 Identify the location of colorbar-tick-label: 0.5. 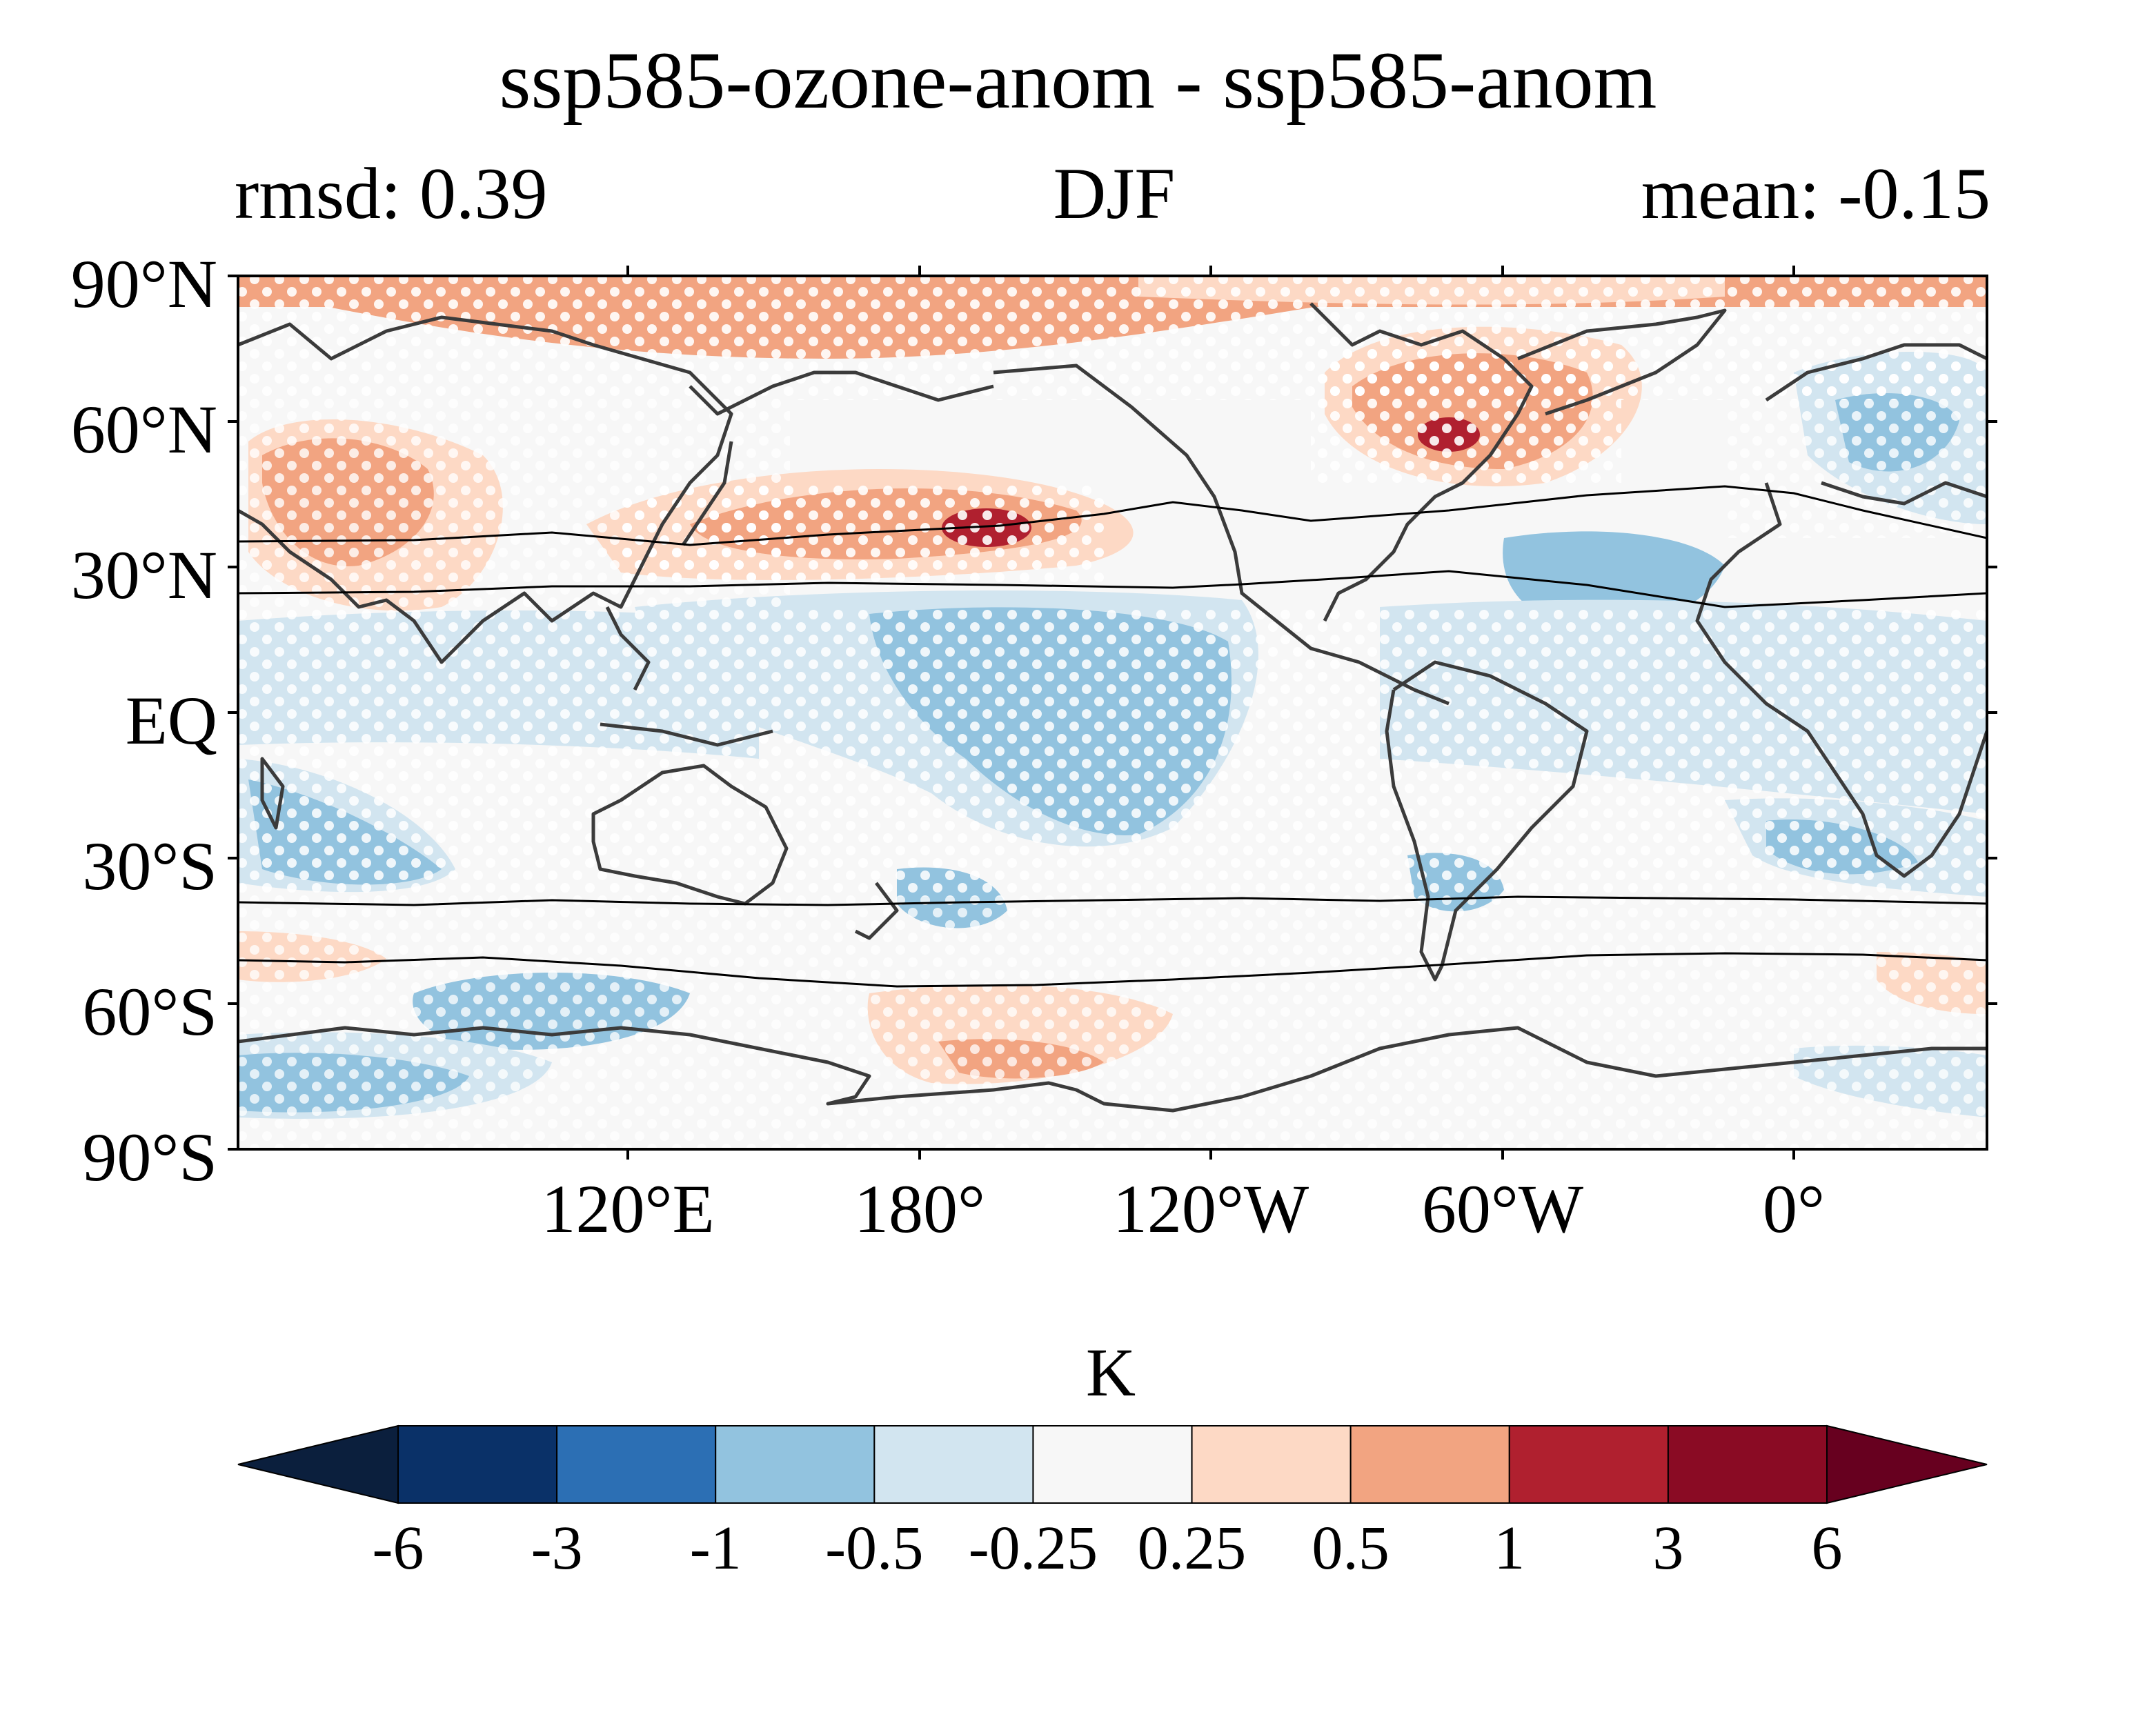
(1350, 1548).